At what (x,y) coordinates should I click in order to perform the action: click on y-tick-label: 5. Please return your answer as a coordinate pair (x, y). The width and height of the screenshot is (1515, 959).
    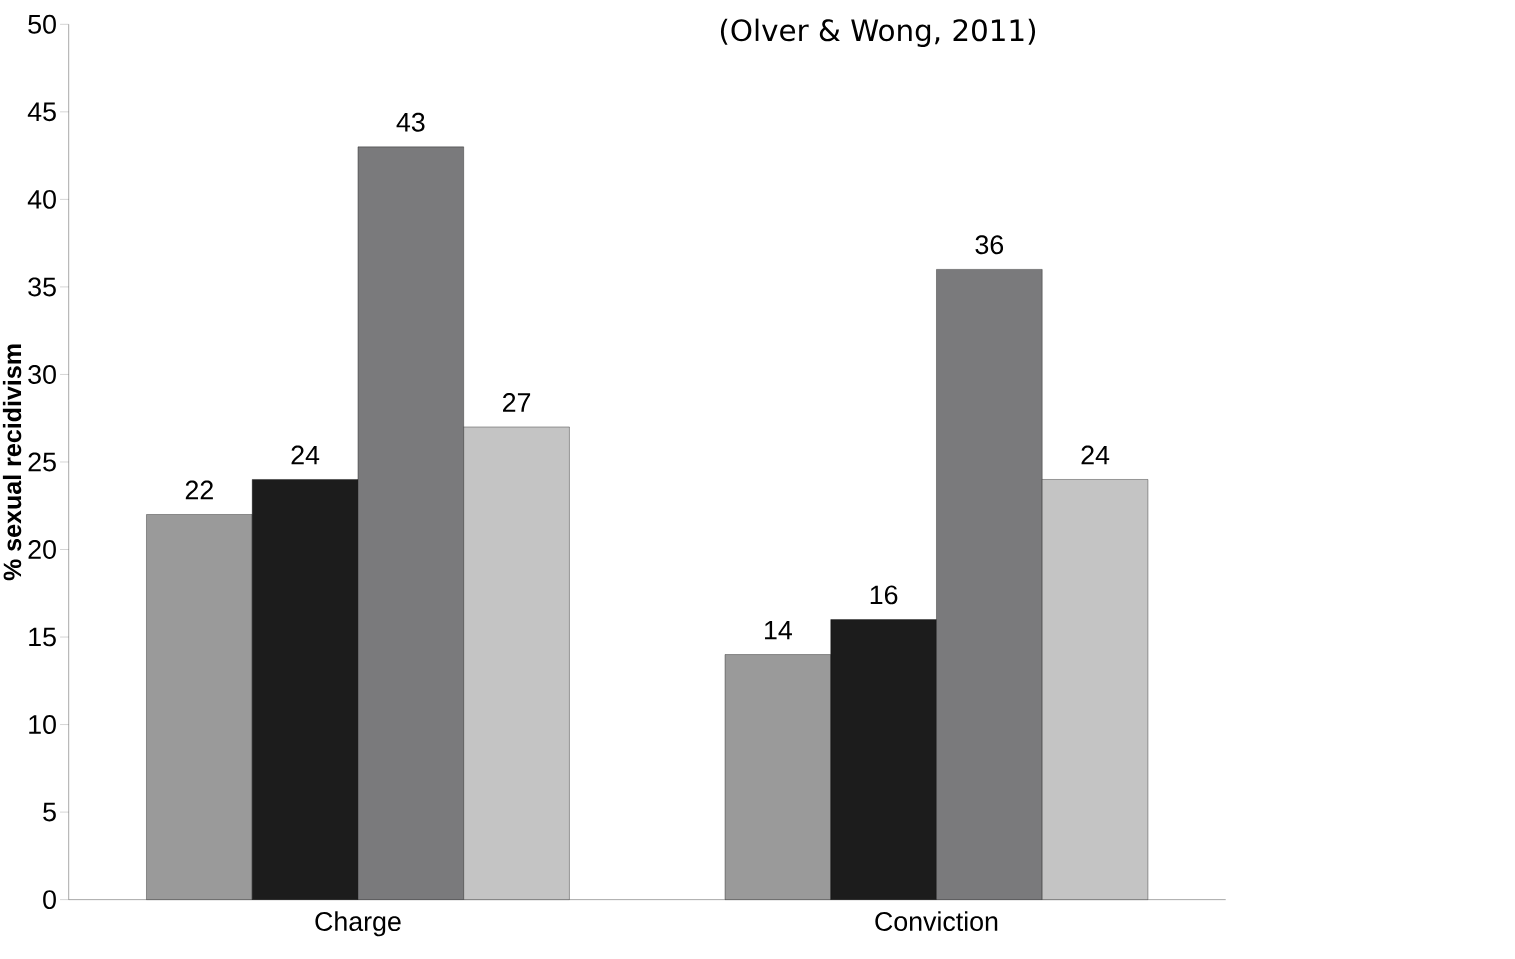
    Looking at the image, I should click on (49, 812).